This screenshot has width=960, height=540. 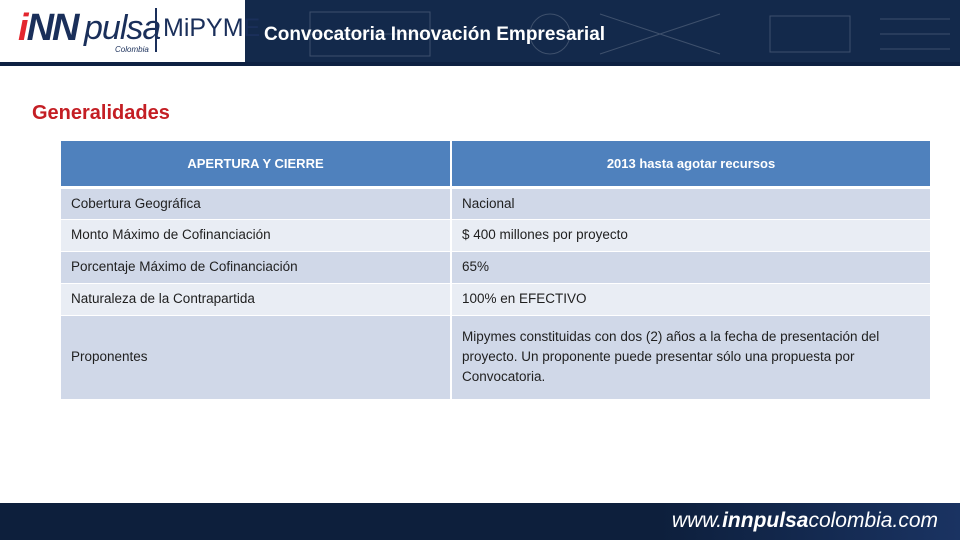 I want to click on footer-url-prefix: www., so click(x=697, y=520).